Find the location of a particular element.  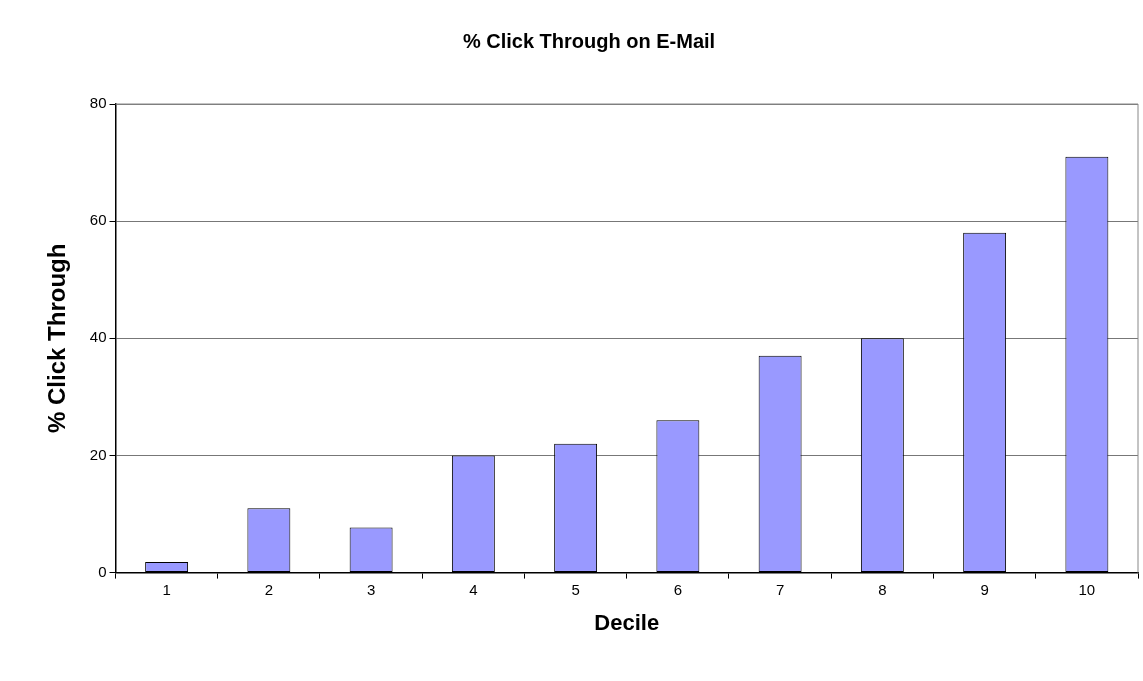

y-tick-label: 80 is located at coordinates (98, 103).